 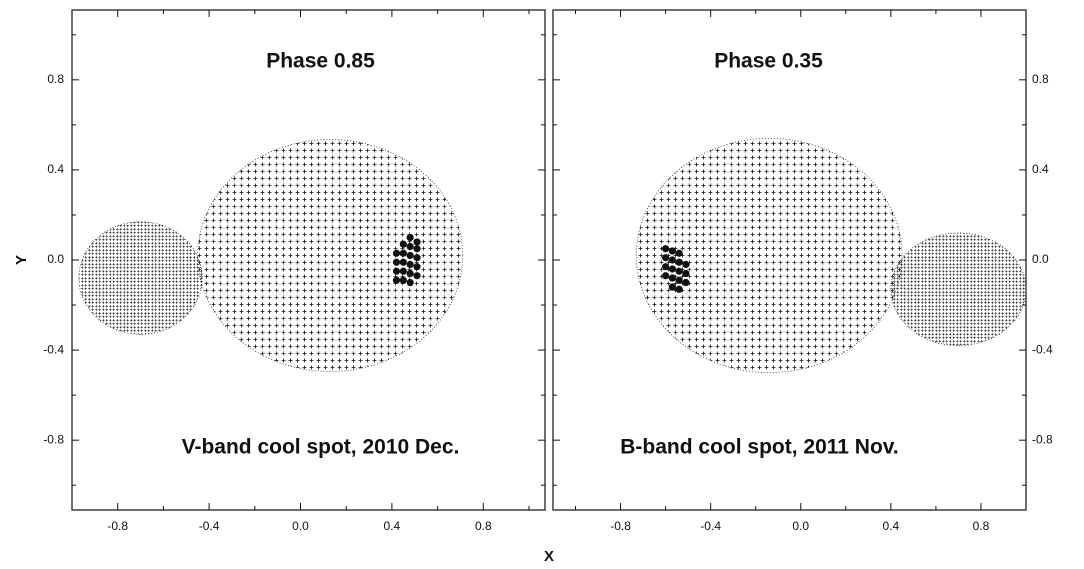 I want to click on y-axis-label: Y, so click(x=21, y=260).